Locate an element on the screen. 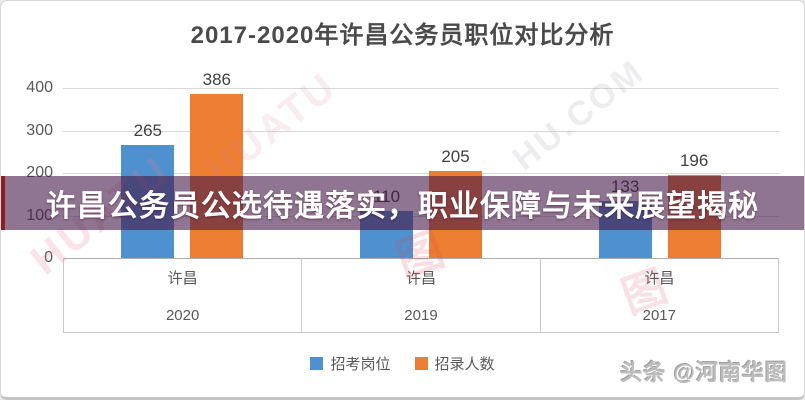  bar-value-label: 386 is located at coordinates (217, 79).